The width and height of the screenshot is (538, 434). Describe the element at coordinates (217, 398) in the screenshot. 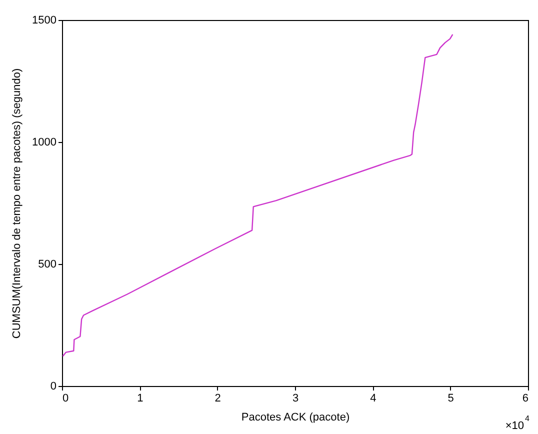

I see `x-tick-label: 2` at that location.